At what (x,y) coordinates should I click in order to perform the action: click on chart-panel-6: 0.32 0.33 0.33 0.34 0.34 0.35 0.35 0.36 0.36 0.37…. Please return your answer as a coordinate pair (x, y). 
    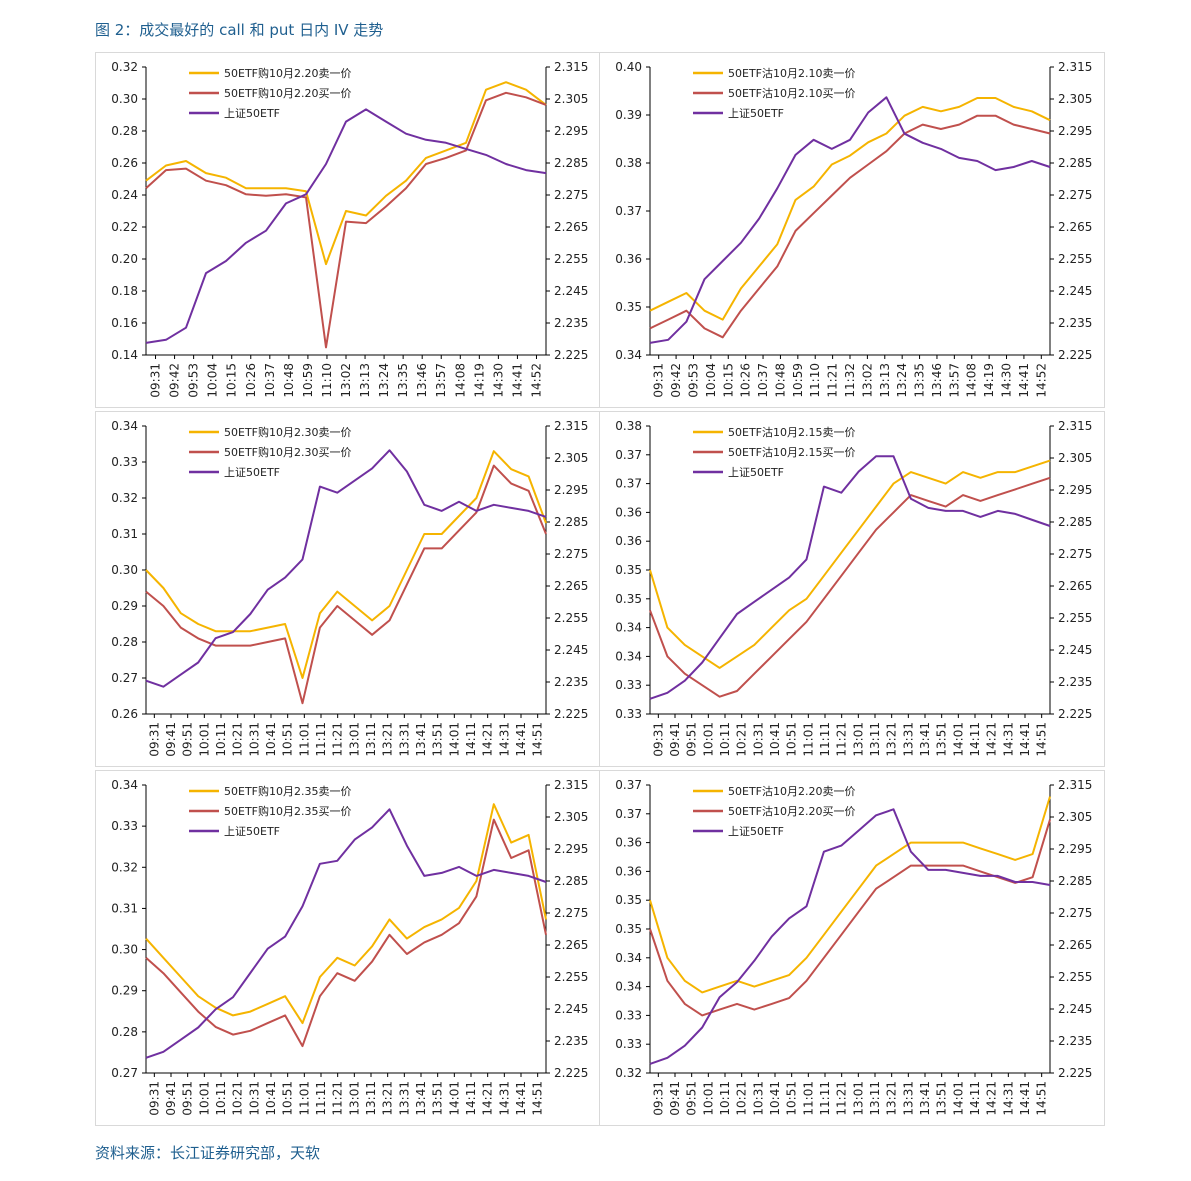
    Looking at the image, I should click on (852, 948).